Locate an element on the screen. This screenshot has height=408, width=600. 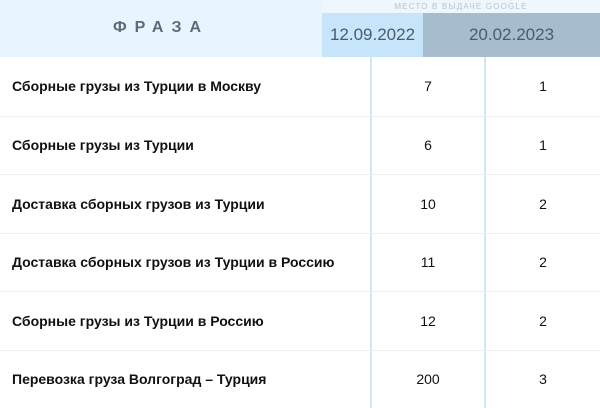
phrase-header-label: ФРАЗА is located at coordinates (161, 27).